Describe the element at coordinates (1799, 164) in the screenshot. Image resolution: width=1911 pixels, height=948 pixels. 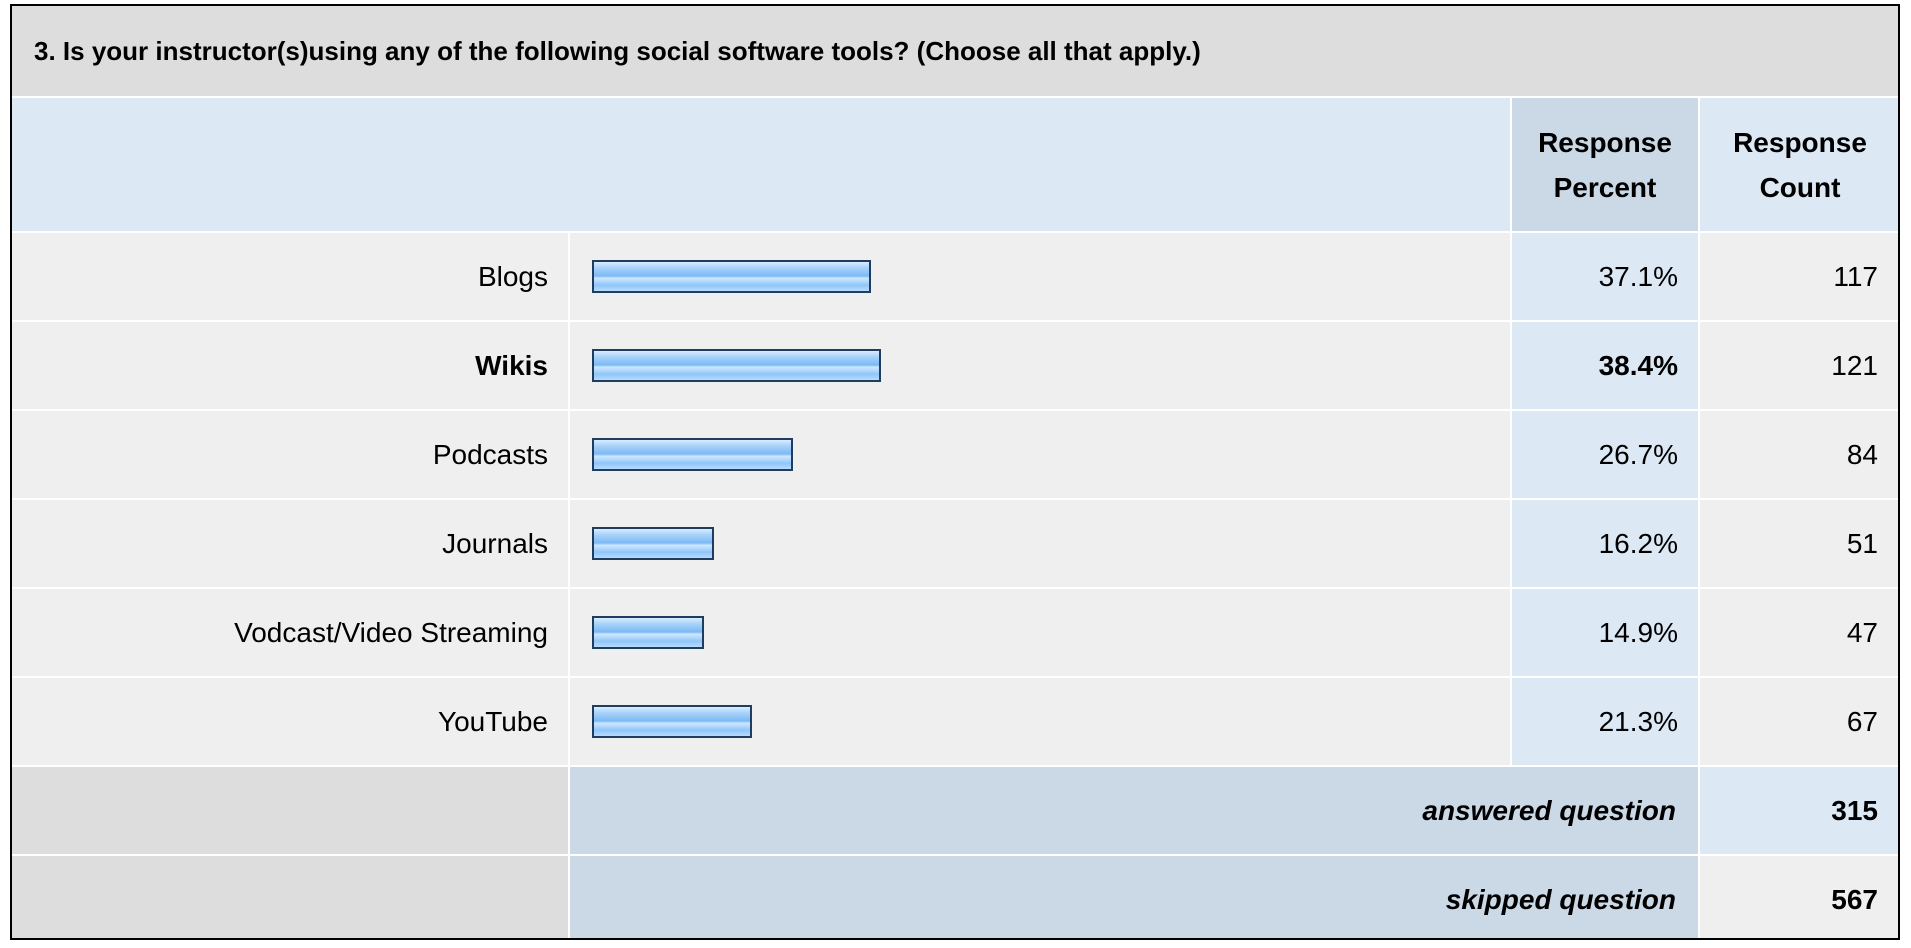
I see `header-response-count: Response Count` at that location.